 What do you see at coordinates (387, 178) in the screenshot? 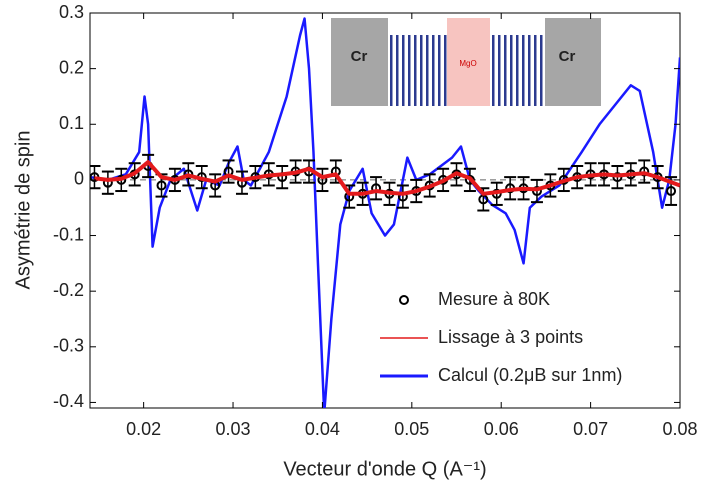
I see `series-line` at bounding box center [387, 178].